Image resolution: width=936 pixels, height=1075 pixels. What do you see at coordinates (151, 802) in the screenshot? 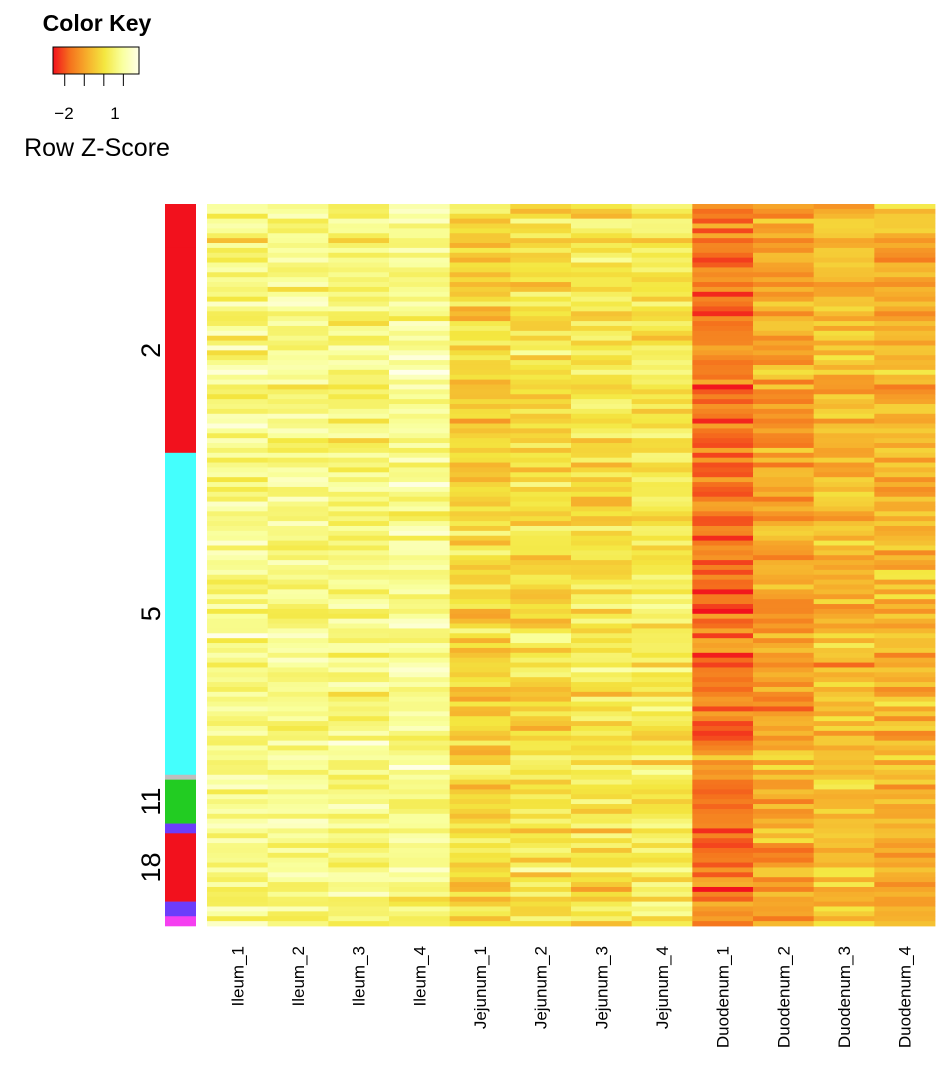
I see `row-cluster-label: 11` at bounding box center [151, 802].